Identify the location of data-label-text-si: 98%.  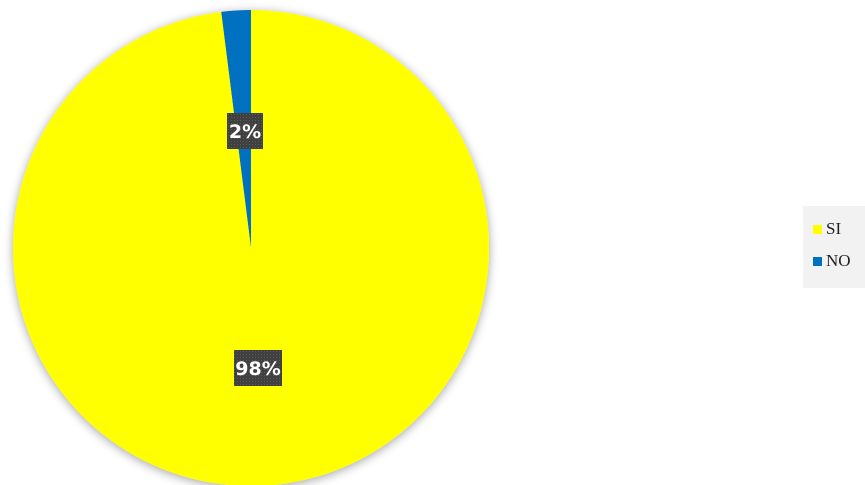
(257, 369).